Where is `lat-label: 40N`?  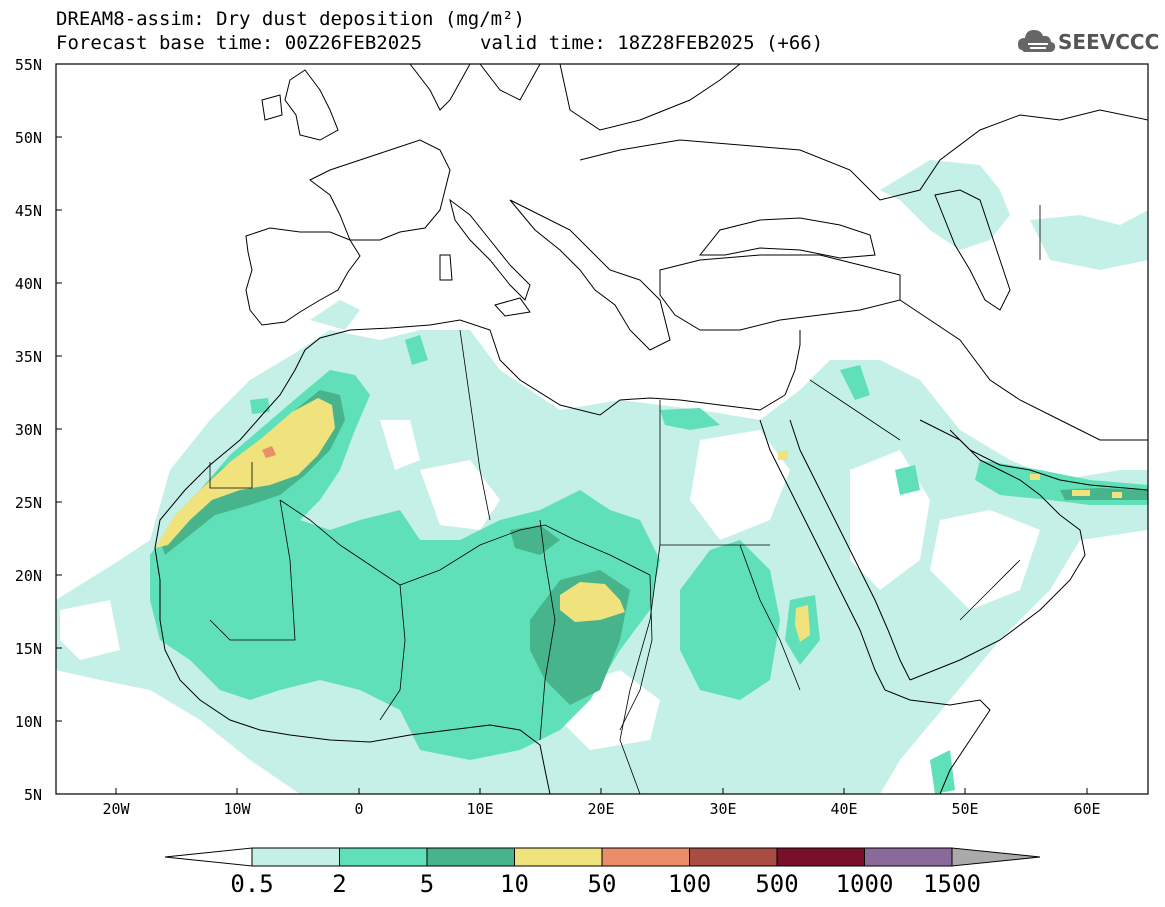
lat-label: 40N is located at coordinates (28, 284).